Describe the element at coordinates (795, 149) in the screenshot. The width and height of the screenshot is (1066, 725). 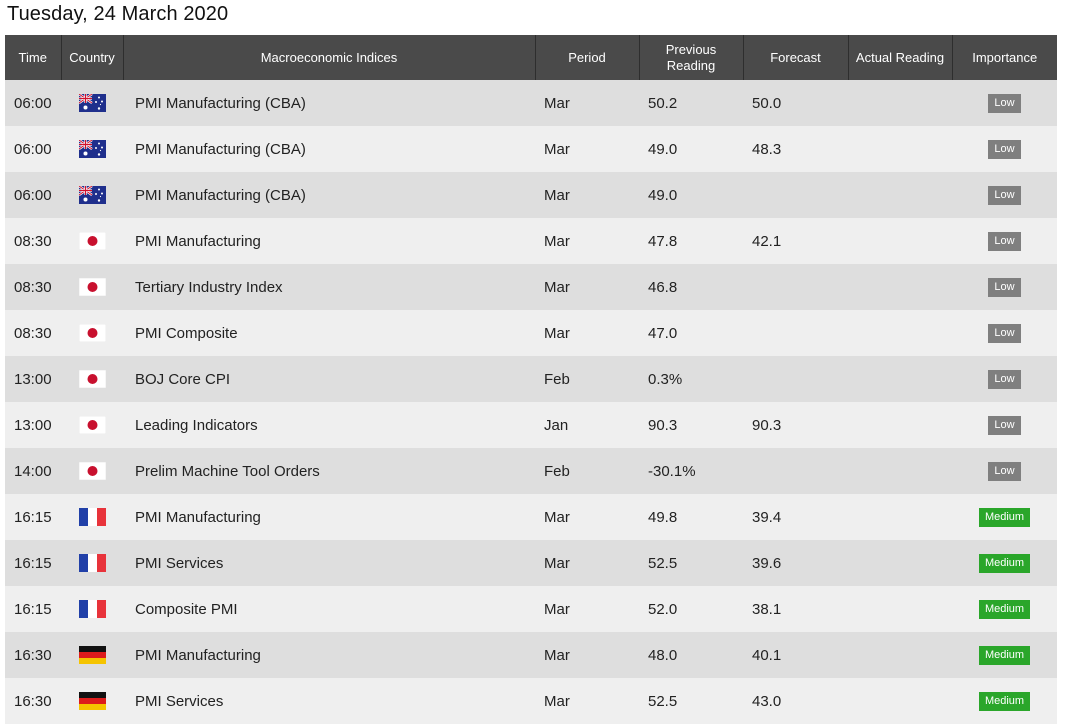
I see `event-forecast: 48.3` at that location.